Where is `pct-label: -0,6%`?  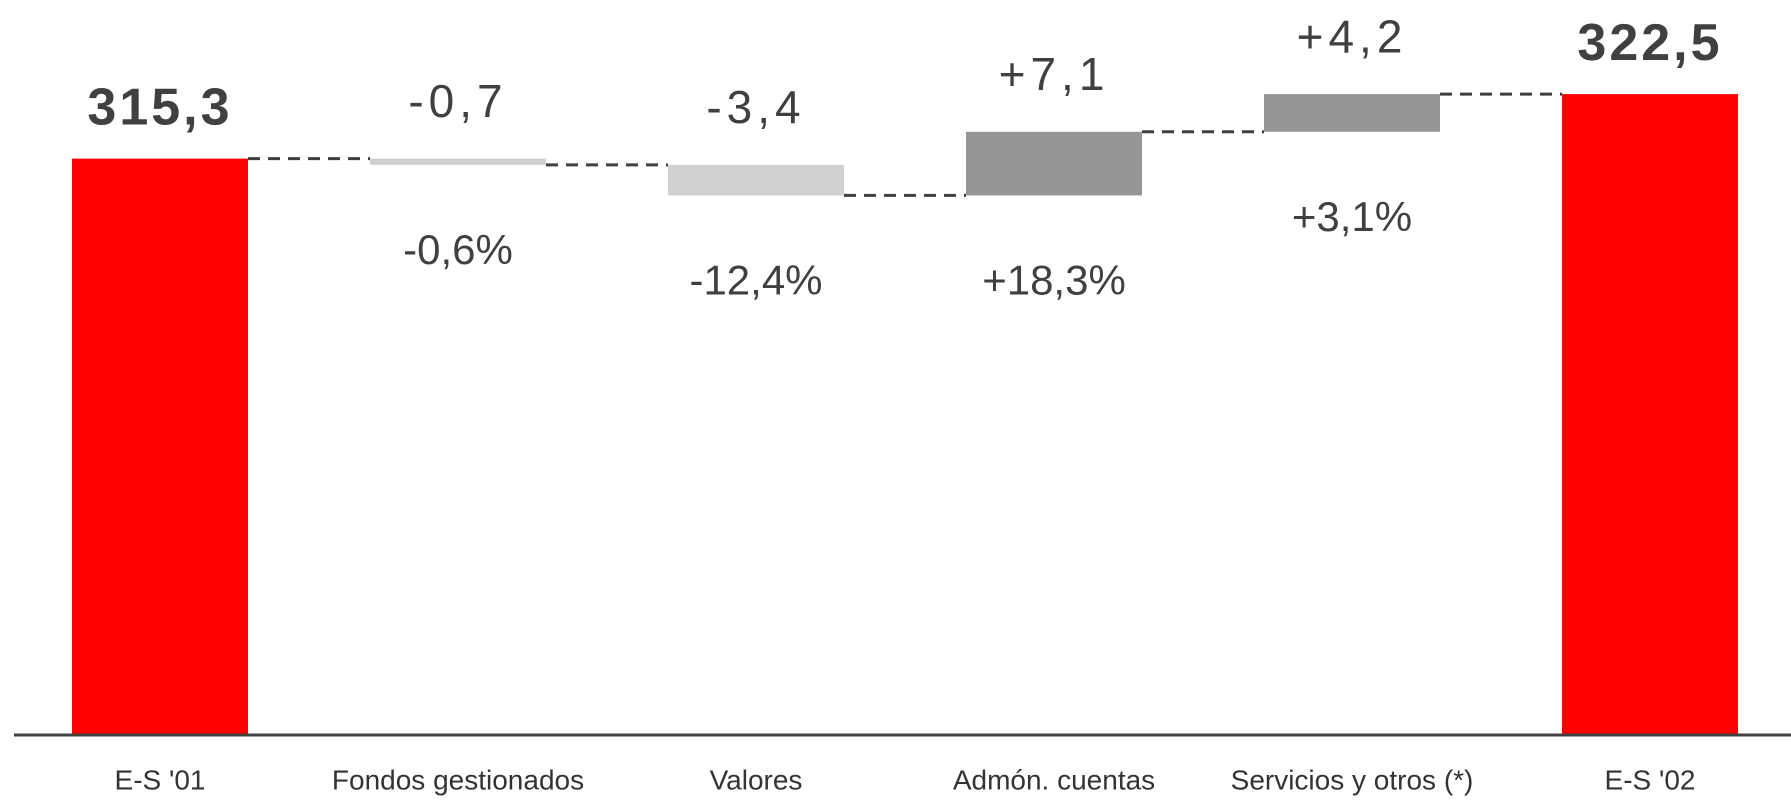 pct-label: -0,6% is located at coordinates (458, 249).